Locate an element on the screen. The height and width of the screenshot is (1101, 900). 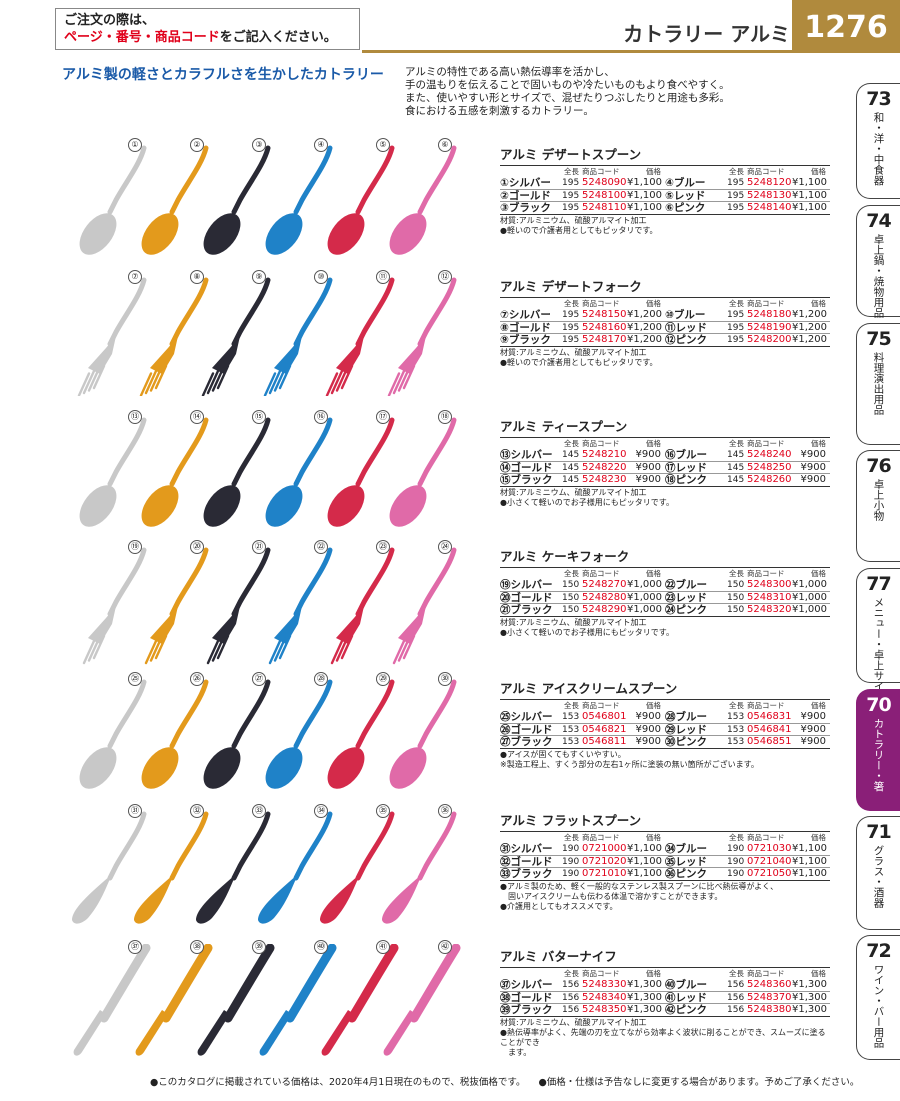
item-number: ㉕ is located at coordinates (135, 679).